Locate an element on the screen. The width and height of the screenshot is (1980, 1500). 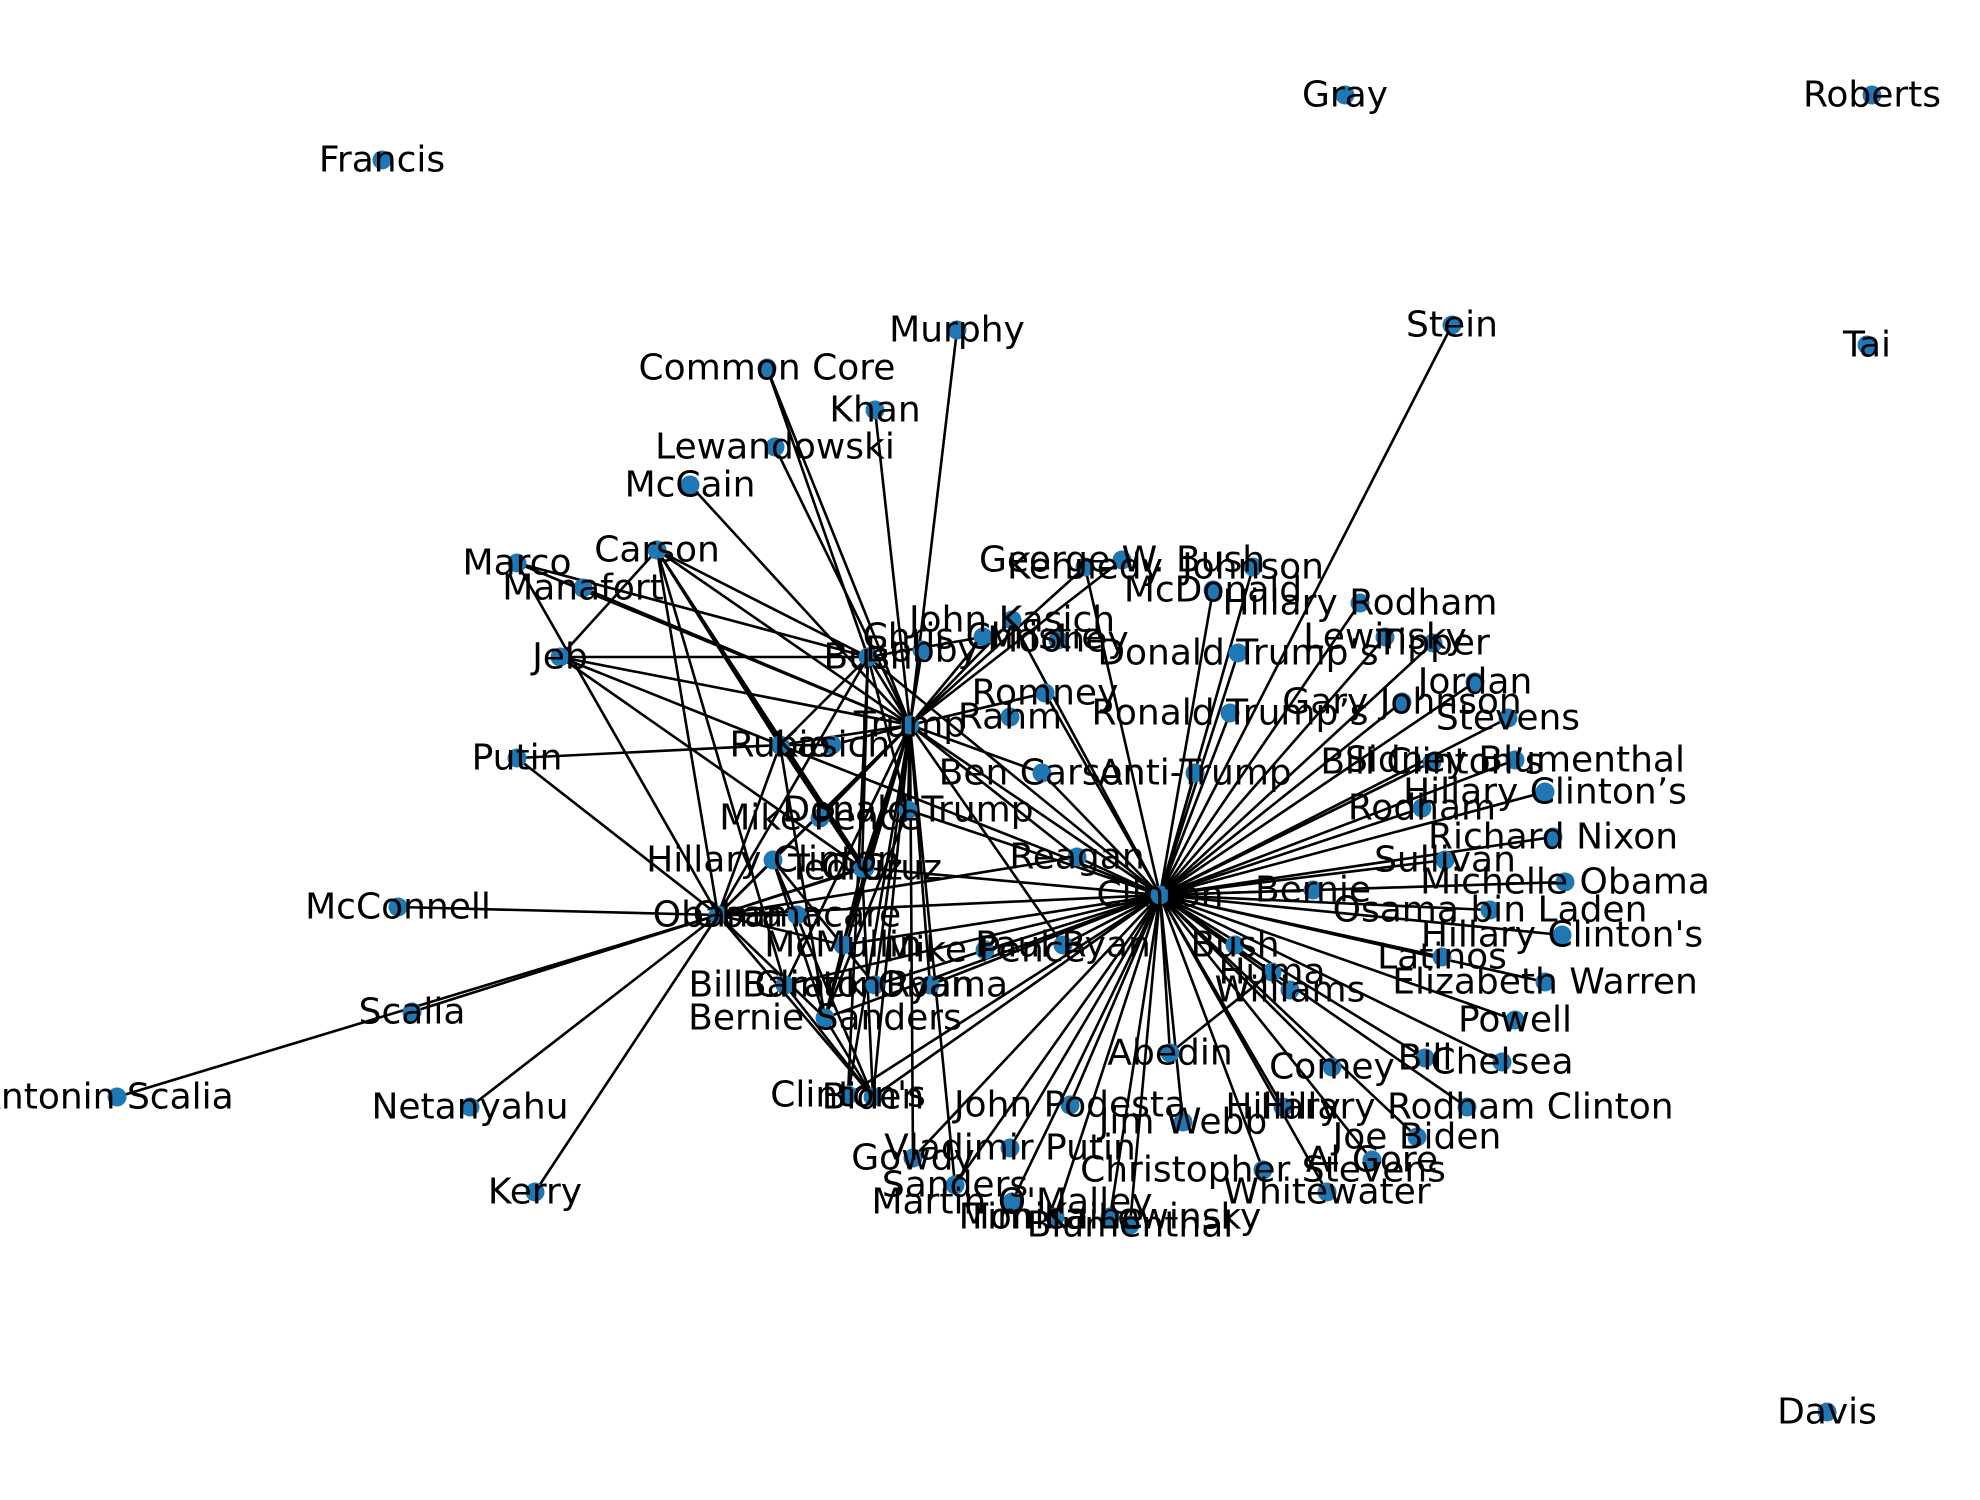
node-label: Scalia is located at coordinates (412, 1012).